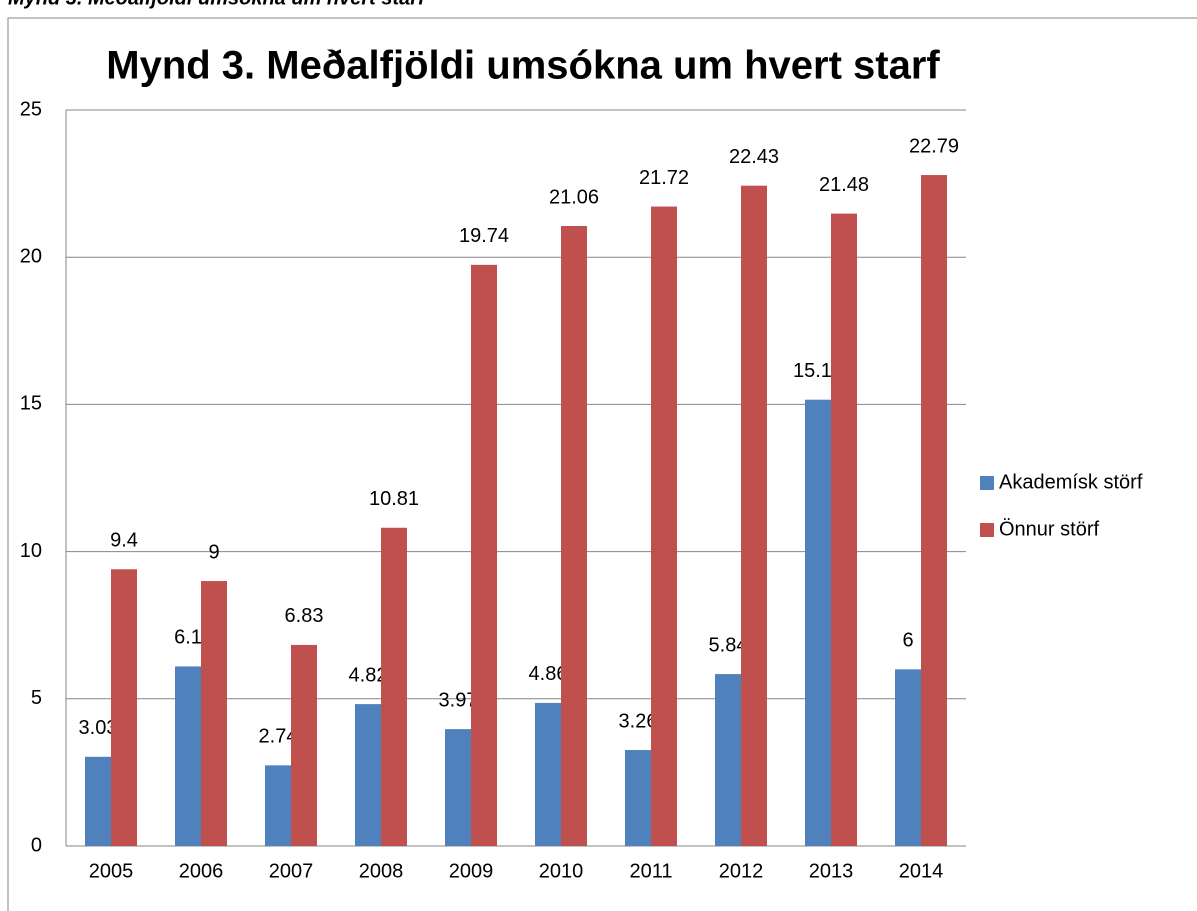 This screenshot has width=1197, height=911. What do you see at coordinates (818, 371) in the screenshot?
I see `data-label: 15.16` at bounding box center [818, 371].